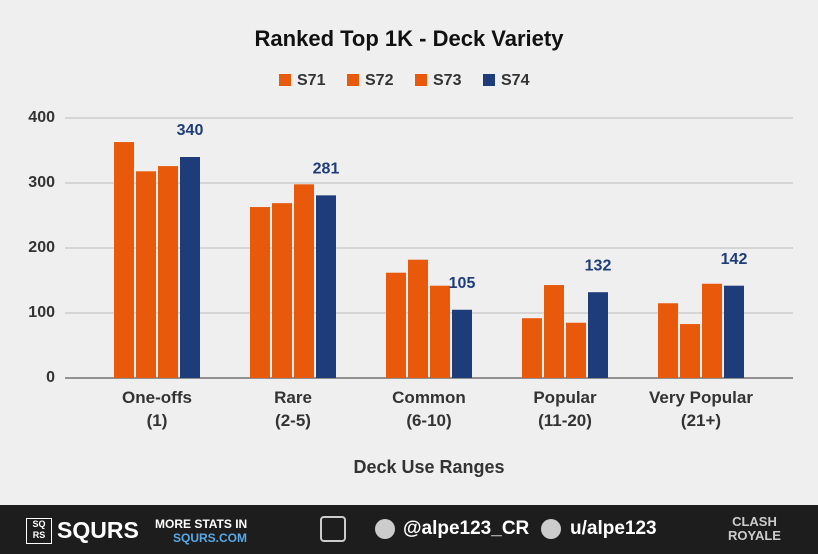  What do you see at coordinates (98, 530) in the screenshot?
I see `brand: SQURS` at bounding box center [98, 530].